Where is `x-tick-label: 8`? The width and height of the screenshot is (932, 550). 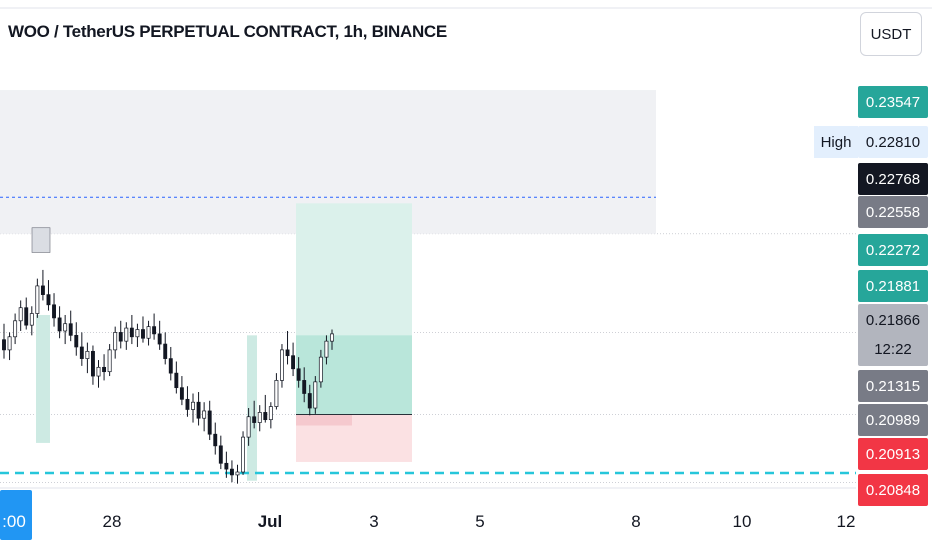
x-tick-label: 8 is located at coordinates (635, 521).